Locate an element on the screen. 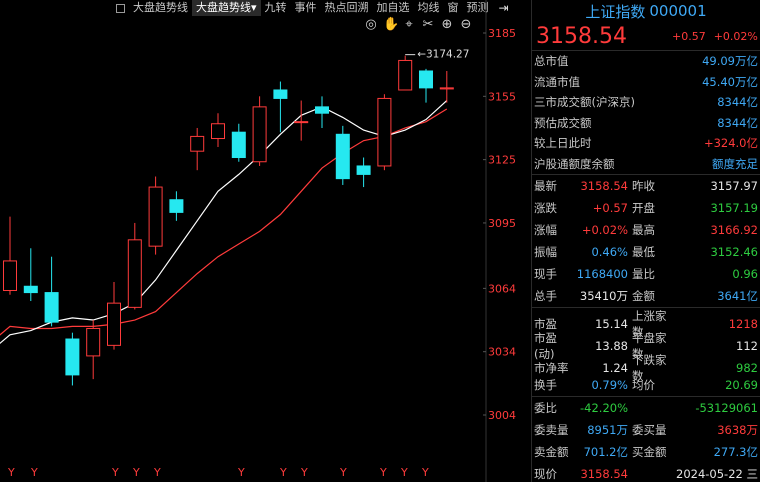  quote-value: 20.69 is located at coordinates (741, 385).